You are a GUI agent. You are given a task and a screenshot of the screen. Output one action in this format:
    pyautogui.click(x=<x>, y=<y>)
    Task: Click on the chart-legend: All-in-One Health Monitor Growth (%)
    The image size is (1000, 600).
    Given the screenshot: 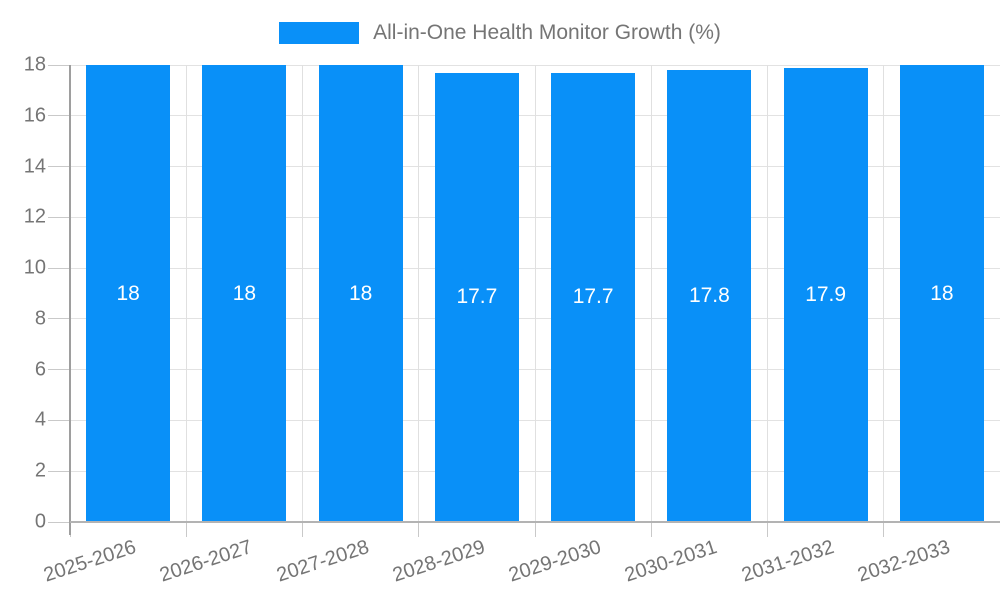 What is the action you would take?
    pyautogui.click(x=500, y=33)
    